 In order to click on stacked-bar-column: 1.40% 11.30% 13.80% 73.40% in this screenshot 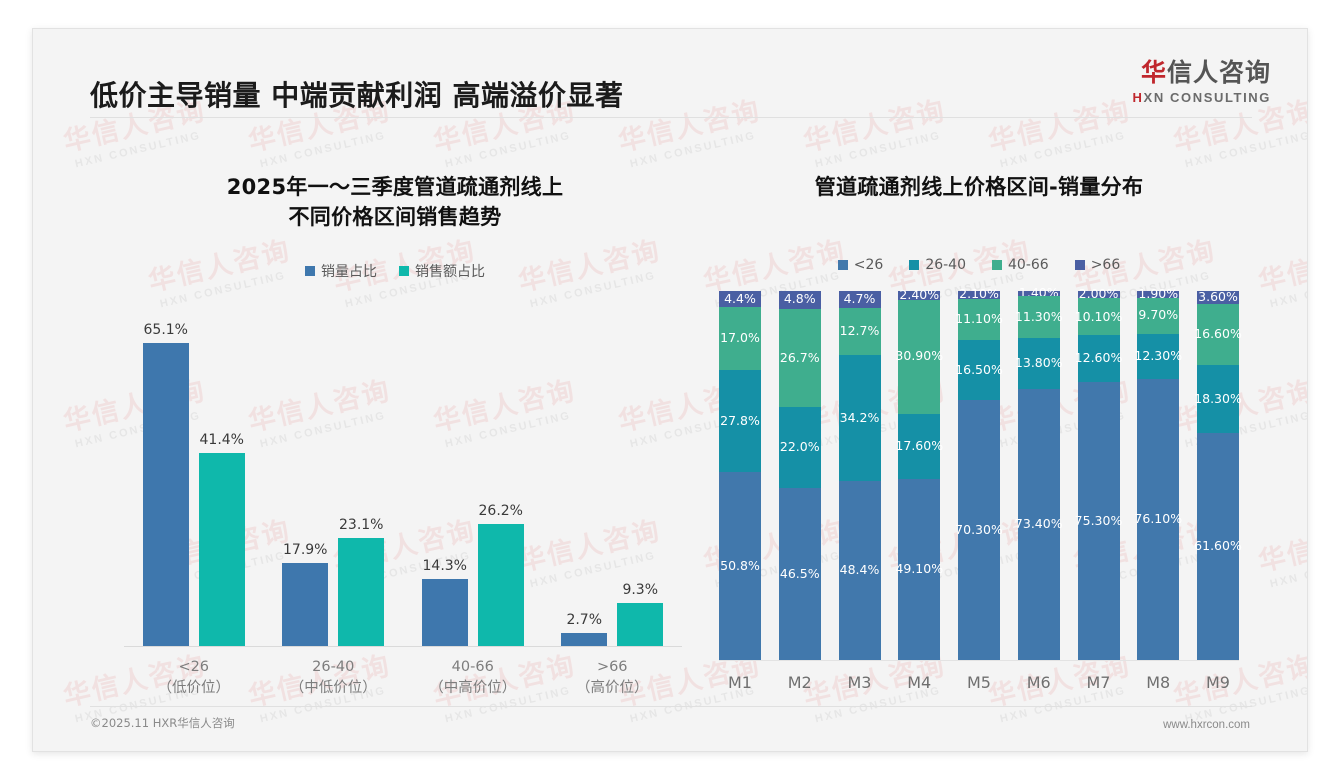, I will do `click(1038, 473)`.